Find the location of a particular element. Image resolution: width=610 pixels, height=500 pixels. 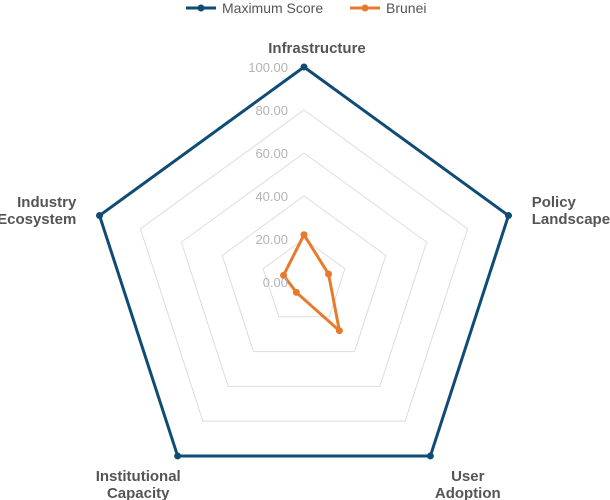

tick-label-0: 0.00 is located at coordinates (275, 282).